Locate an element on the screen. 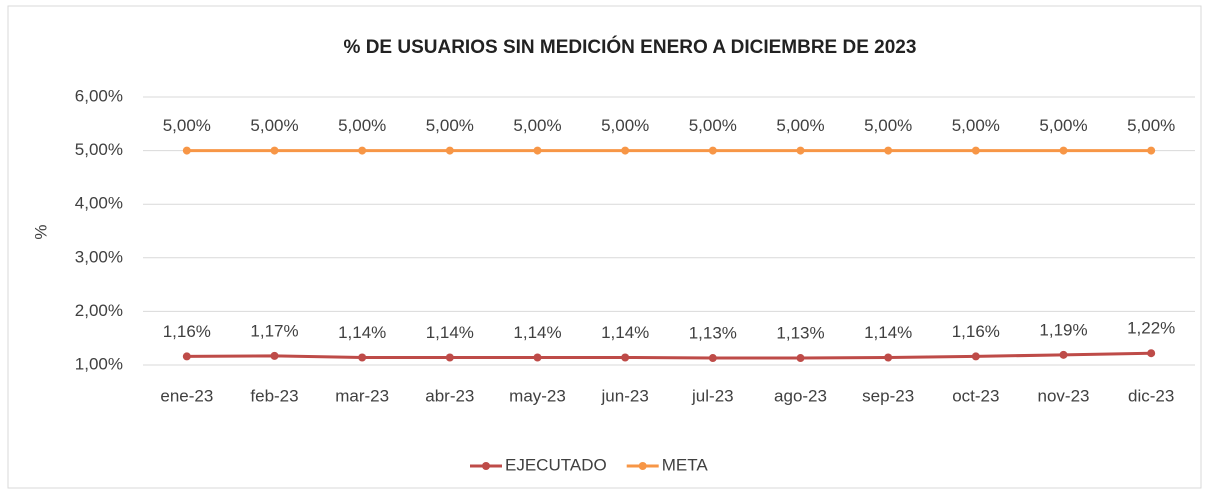 This screenshot has height=495, width=1209. x-tick-label: feb-23 is located at coordinates (274, 395).